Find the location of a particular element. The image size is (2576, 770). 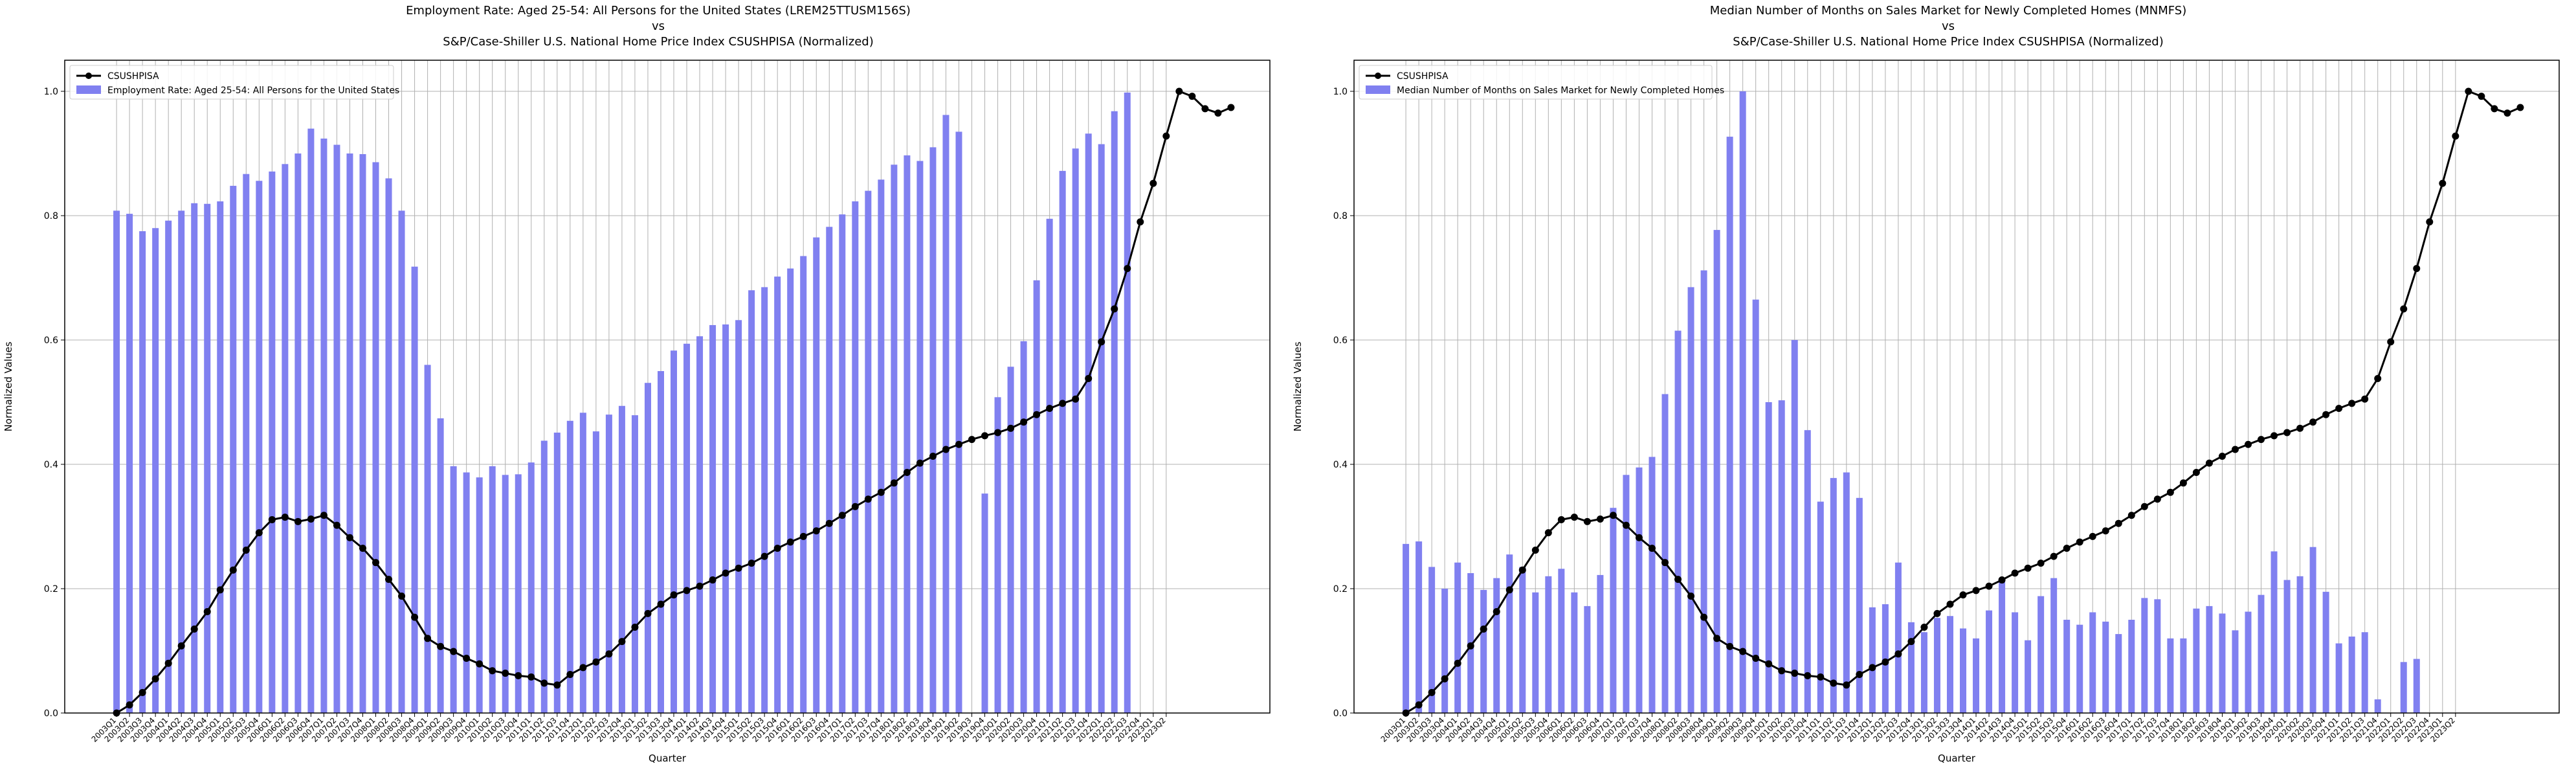

x-axis-label: Quarter is located at coordinates (1957, 758).